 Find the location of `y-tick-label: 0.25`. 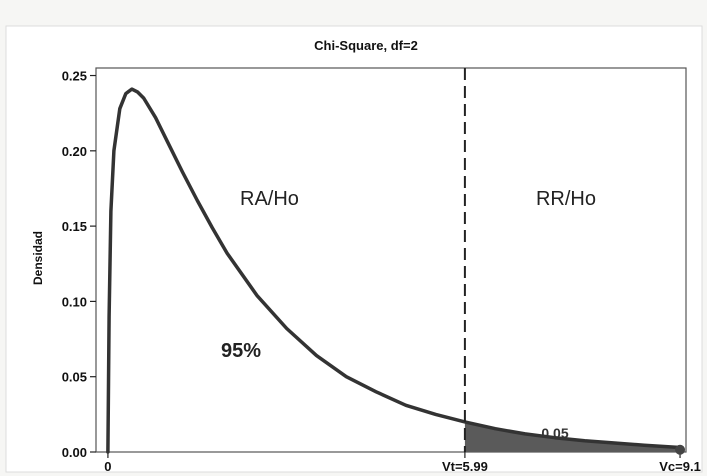

y-tick-label: 0.25 is located at coordinates (74, 76).